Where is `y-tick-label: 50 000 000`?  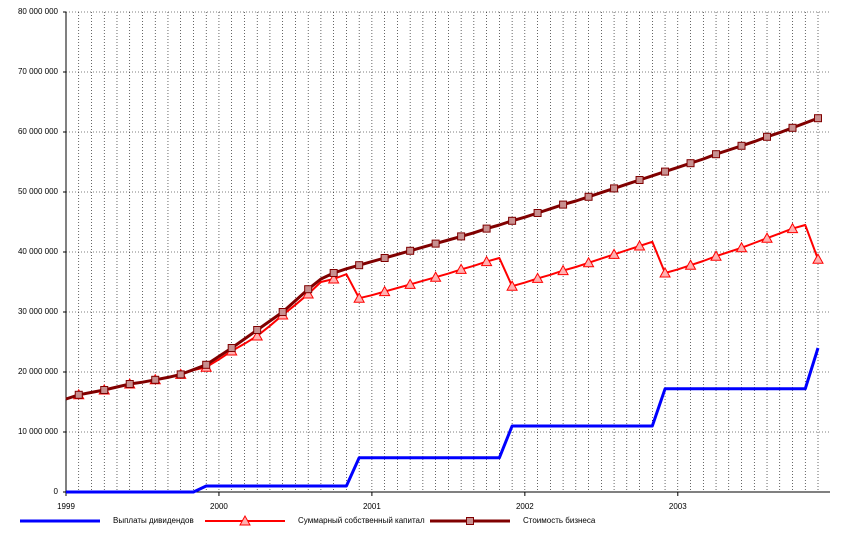
y-tick-label: 50 000 000 is located at coordinates (38, 191).